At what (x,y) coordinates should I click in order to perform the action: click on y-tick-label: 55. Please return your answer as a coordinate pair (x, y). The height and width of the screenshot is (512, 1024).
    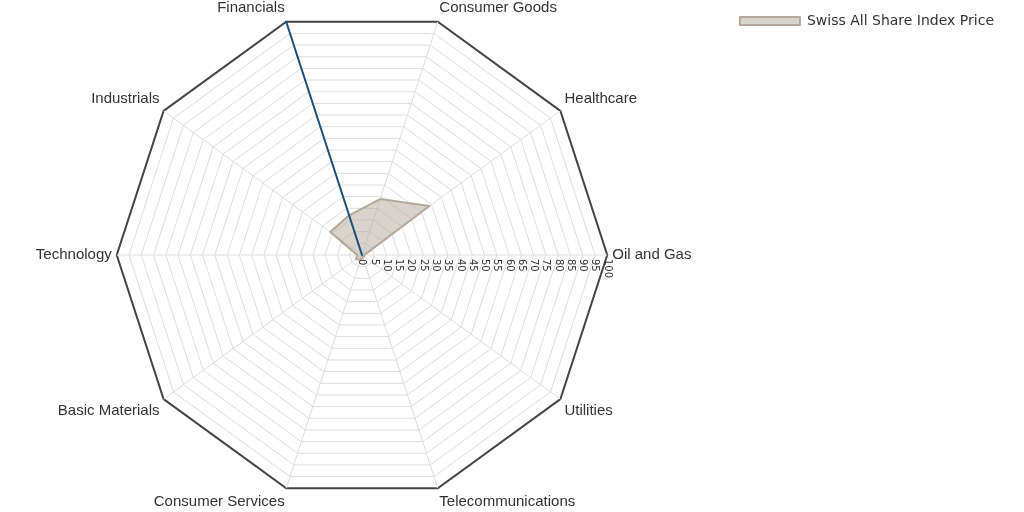
    Looking at the image, I should click on (498, 265).